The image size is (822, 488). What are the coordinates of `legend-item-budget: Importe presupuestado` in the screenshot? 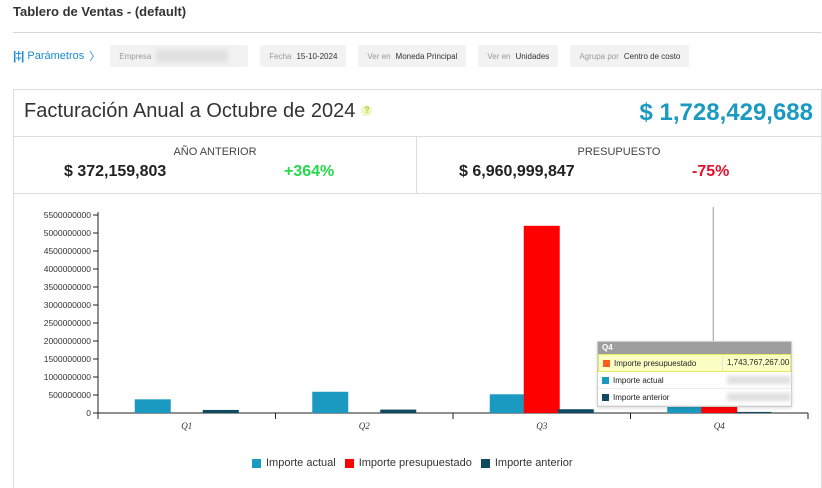 It's located at (408, 463).